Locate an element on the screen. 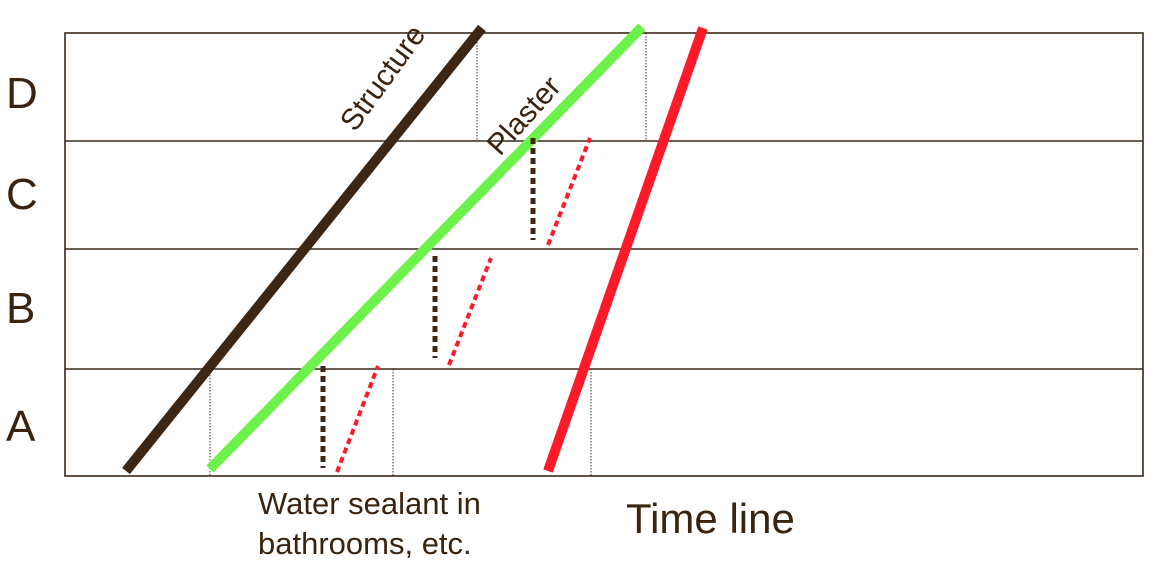 The width and height of the screenshot is (1162, 572). floor-label-a: A is located at coordinates (21, 426).